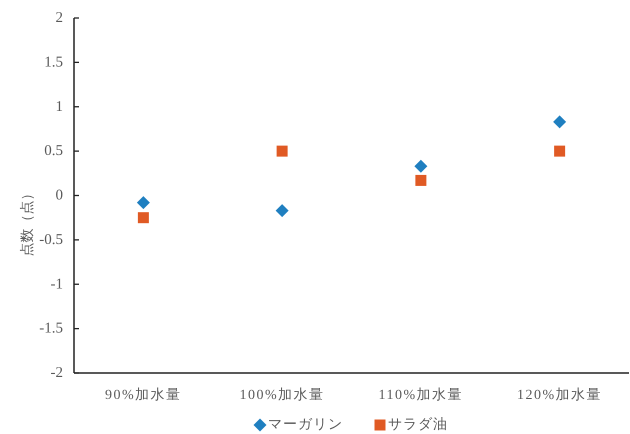  I want to click on xtick-label: 110%加水量, so click(421, 395).